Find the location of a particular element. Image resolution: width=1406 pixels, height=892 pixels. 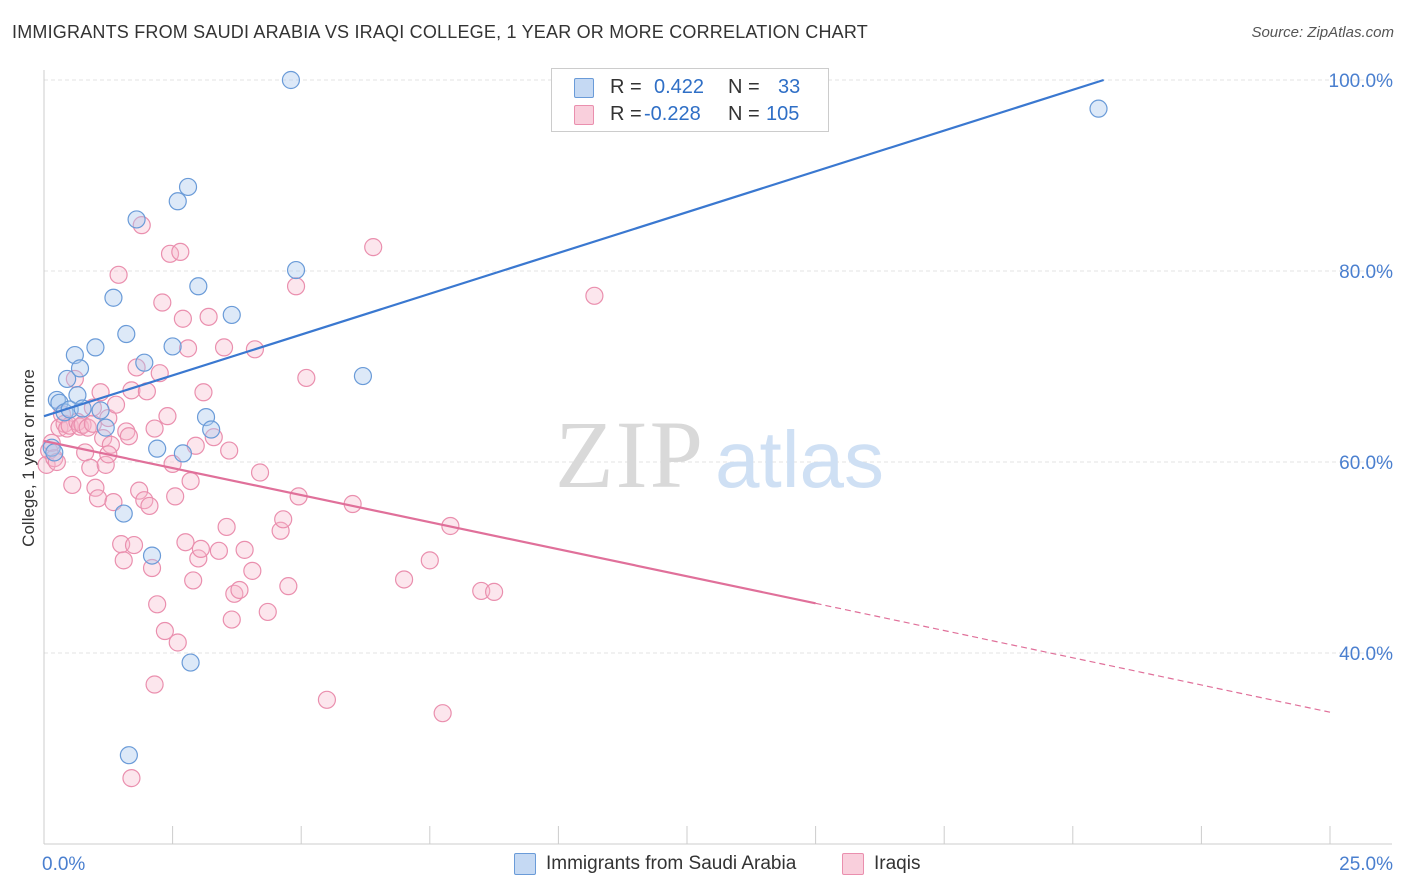

y-axis-label: College, 1 year or more is located at coordinates (28, 458).